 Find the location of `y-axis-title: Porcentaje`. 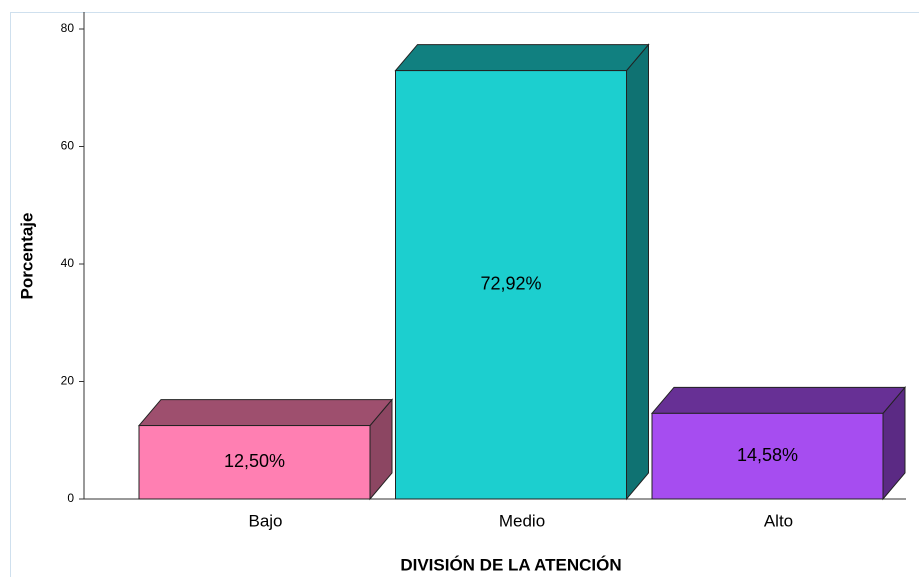

y-axis-title: Porcentaje is located at coordinates (26, 256).